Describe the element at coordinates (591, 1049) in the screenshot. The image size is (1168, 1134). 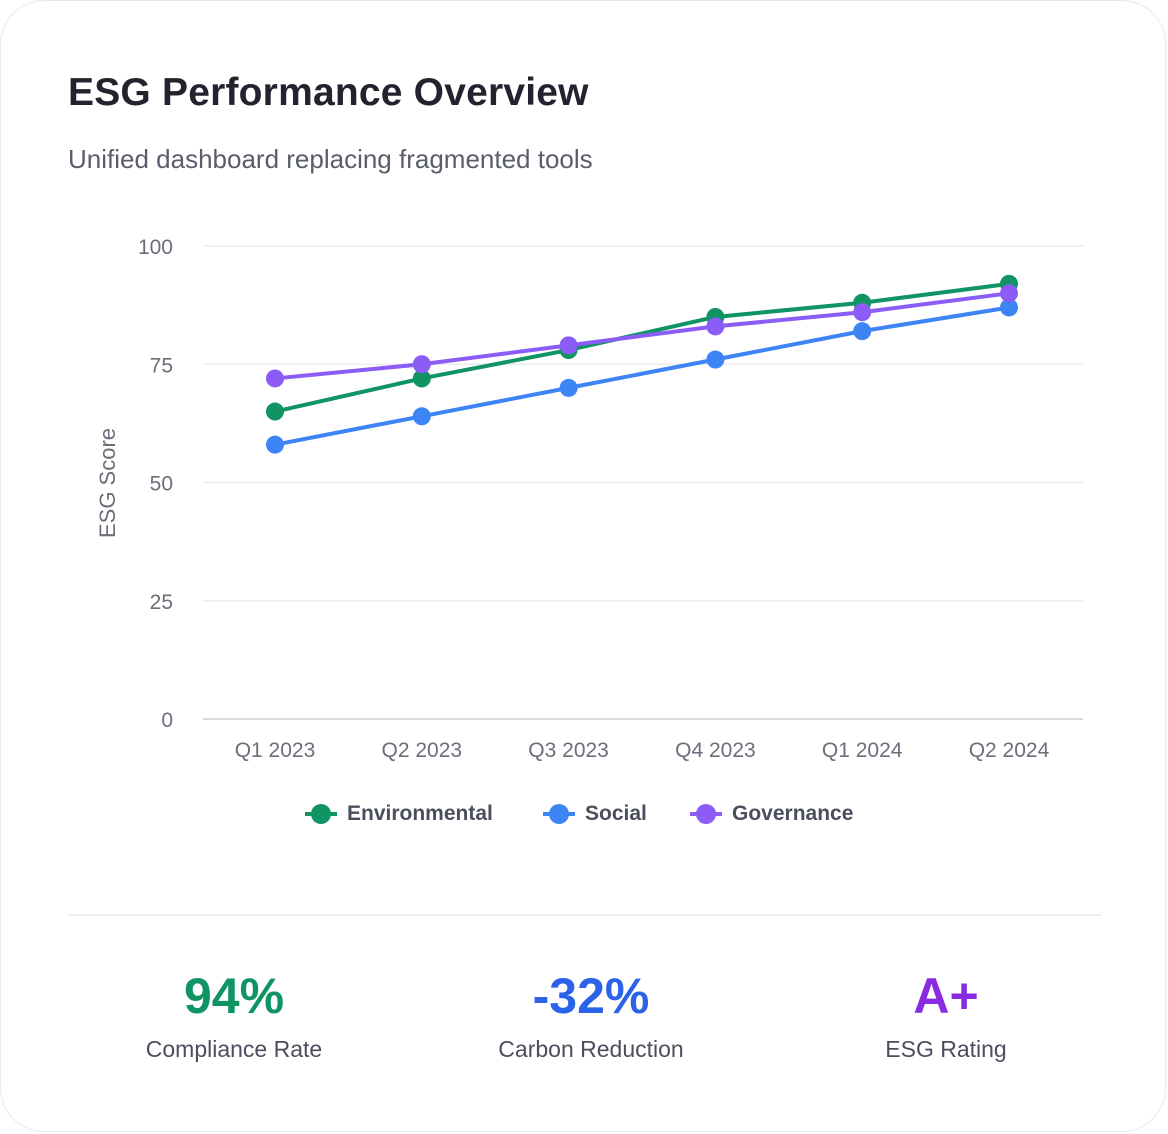
I see `stat-label: Carbon Reduction` at that location.